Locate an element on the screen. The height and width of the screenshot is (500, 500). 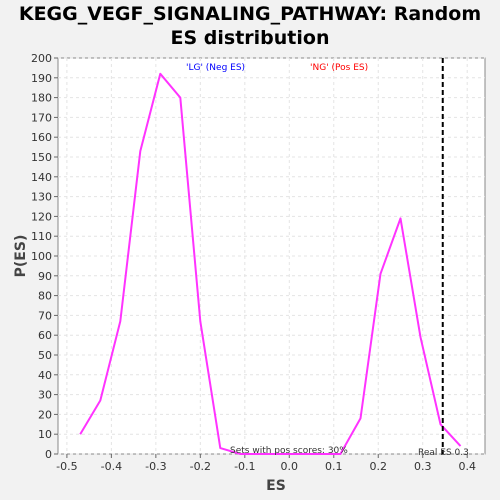
x-tick-label: 0.4 is located at coordinates (467, 466).